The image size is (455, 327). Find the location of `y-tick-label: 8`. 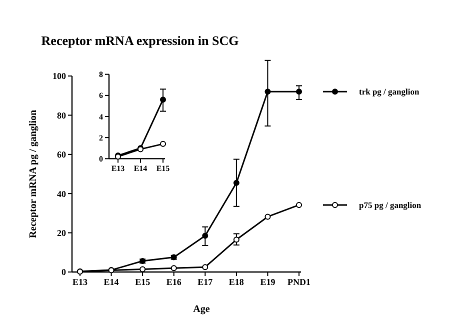

y-tick-label: 8 is located at coordinates (101, 75).